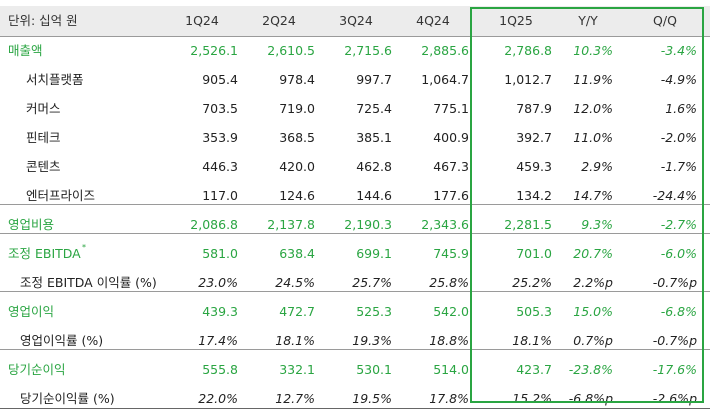  I want to click on cell-value: 542.0, so click(451, 311).